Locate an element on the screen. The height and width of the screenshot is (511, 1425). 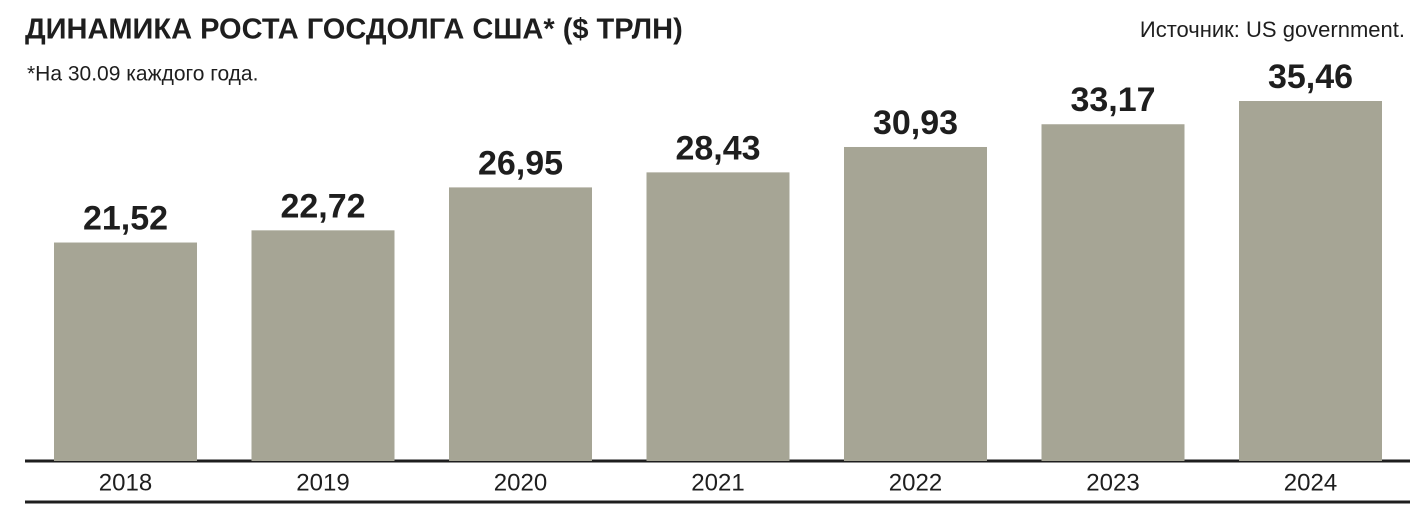
value-label: 26,95 is located at coordinates (520, 163).